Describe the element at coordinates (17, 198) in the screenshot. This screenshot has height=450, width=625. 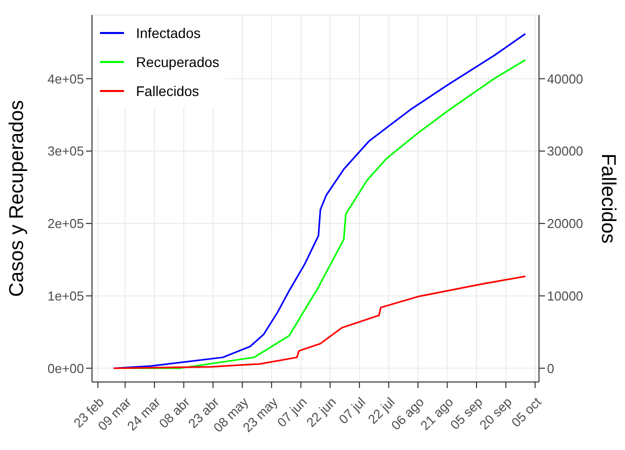
I see `y-axis-title: Casos y Recuperados` at that location.